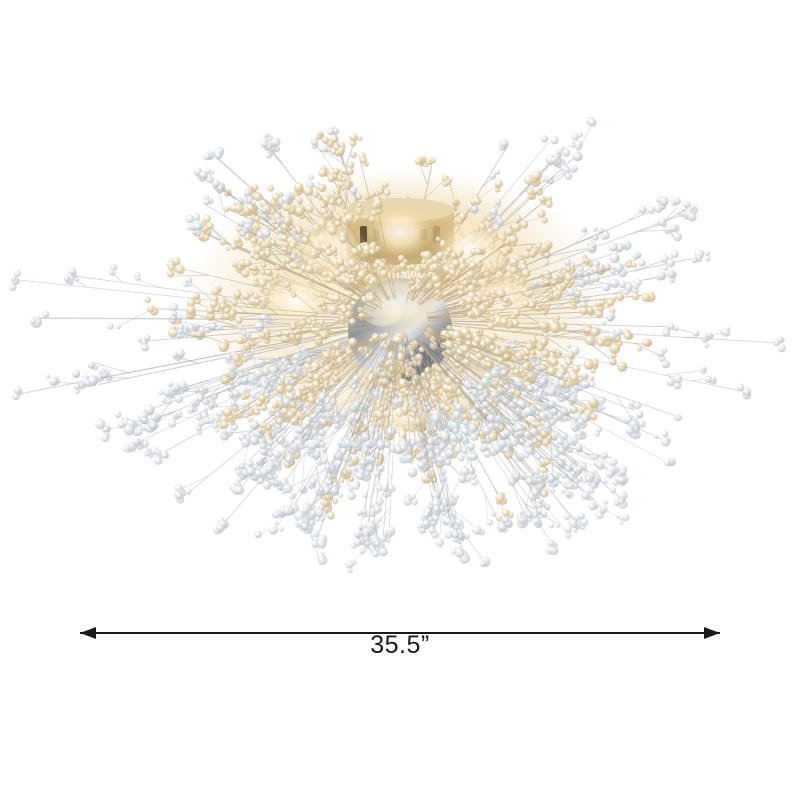 The image size is (800, 800). Describe the element at coordinates (88, 633) in the screenshot. I see `arrowhead-left-icon` at that location.